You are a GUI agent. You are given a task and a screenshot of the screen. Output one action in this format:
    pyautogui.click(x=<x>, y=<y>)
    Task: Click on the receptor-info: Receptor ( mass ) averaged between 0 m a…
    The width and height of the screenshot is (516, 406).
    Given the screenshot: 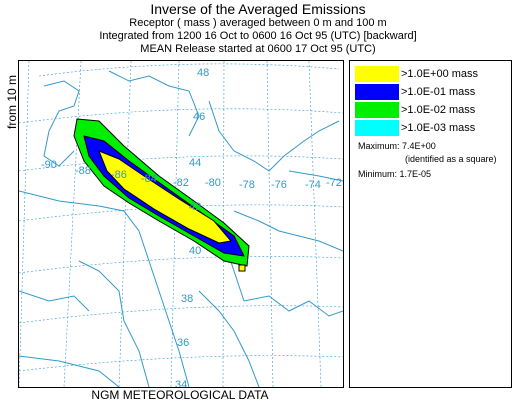 What is the action you would take?
    pyautogui.click(x=258, y=23)
    